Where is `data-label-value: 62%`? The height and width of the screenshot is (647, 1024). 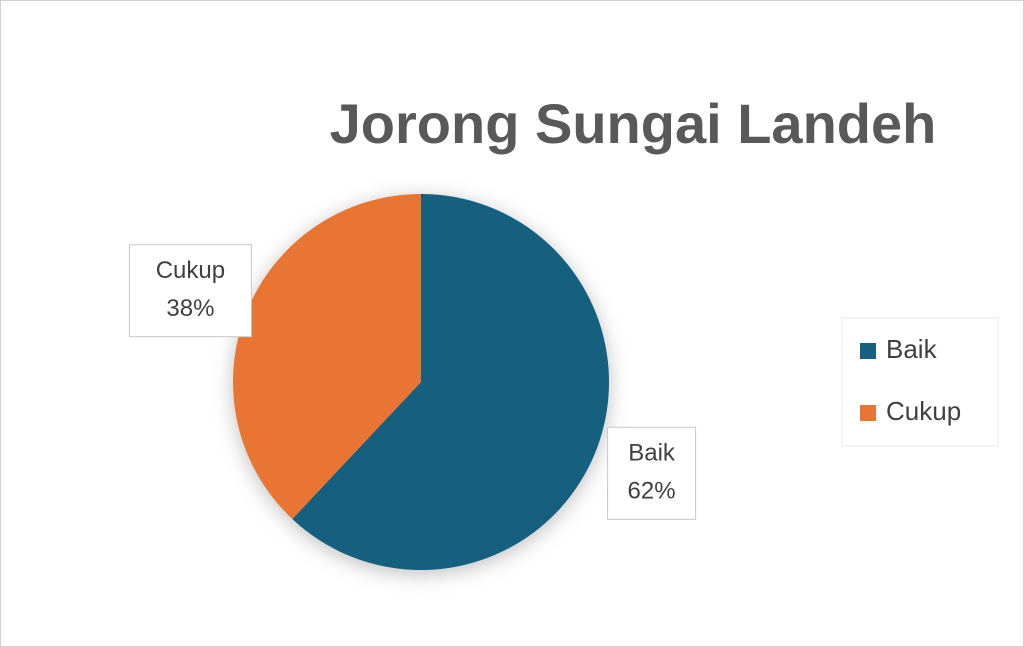
data-label-value: 62% is located at coordinates (652, 491).